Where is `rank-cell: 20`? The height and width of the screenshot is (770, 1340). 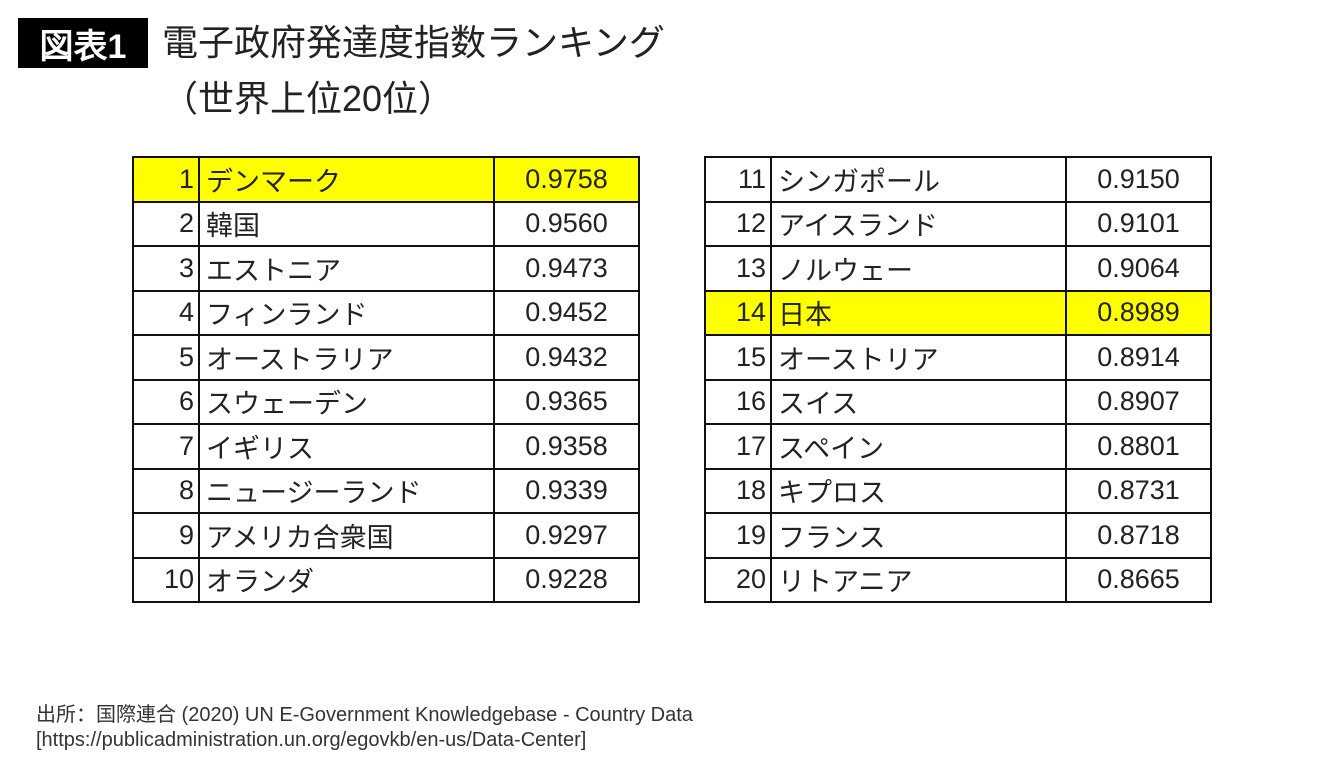
rank-cell: 20 is located at coordinates (738, 579).